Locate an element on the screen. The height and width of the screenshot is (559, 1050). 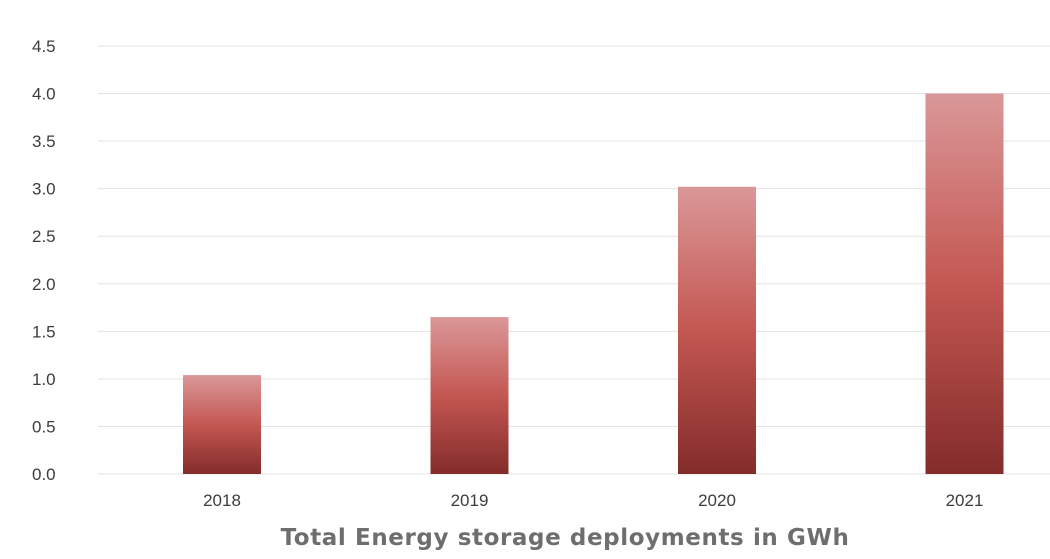
y-tick-label: 2.0 is located at coordinates (44, 284).